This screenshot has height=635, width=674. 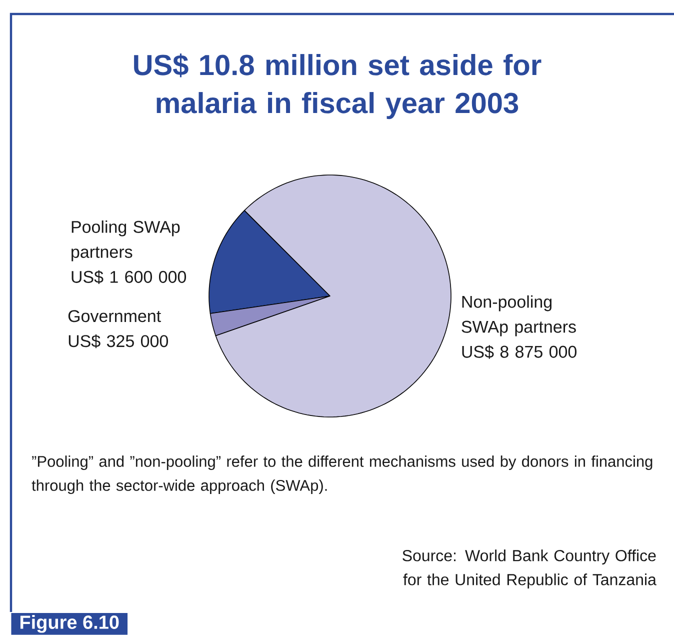 What do you see at coordinates (342, 475) in the screenshot?
I see `text: ”Pooling” and ”non-pooling” refer to the different mechanisms used by donors in financing through the sector-wide approach (SWAp).` at bounding box center [342, 475].